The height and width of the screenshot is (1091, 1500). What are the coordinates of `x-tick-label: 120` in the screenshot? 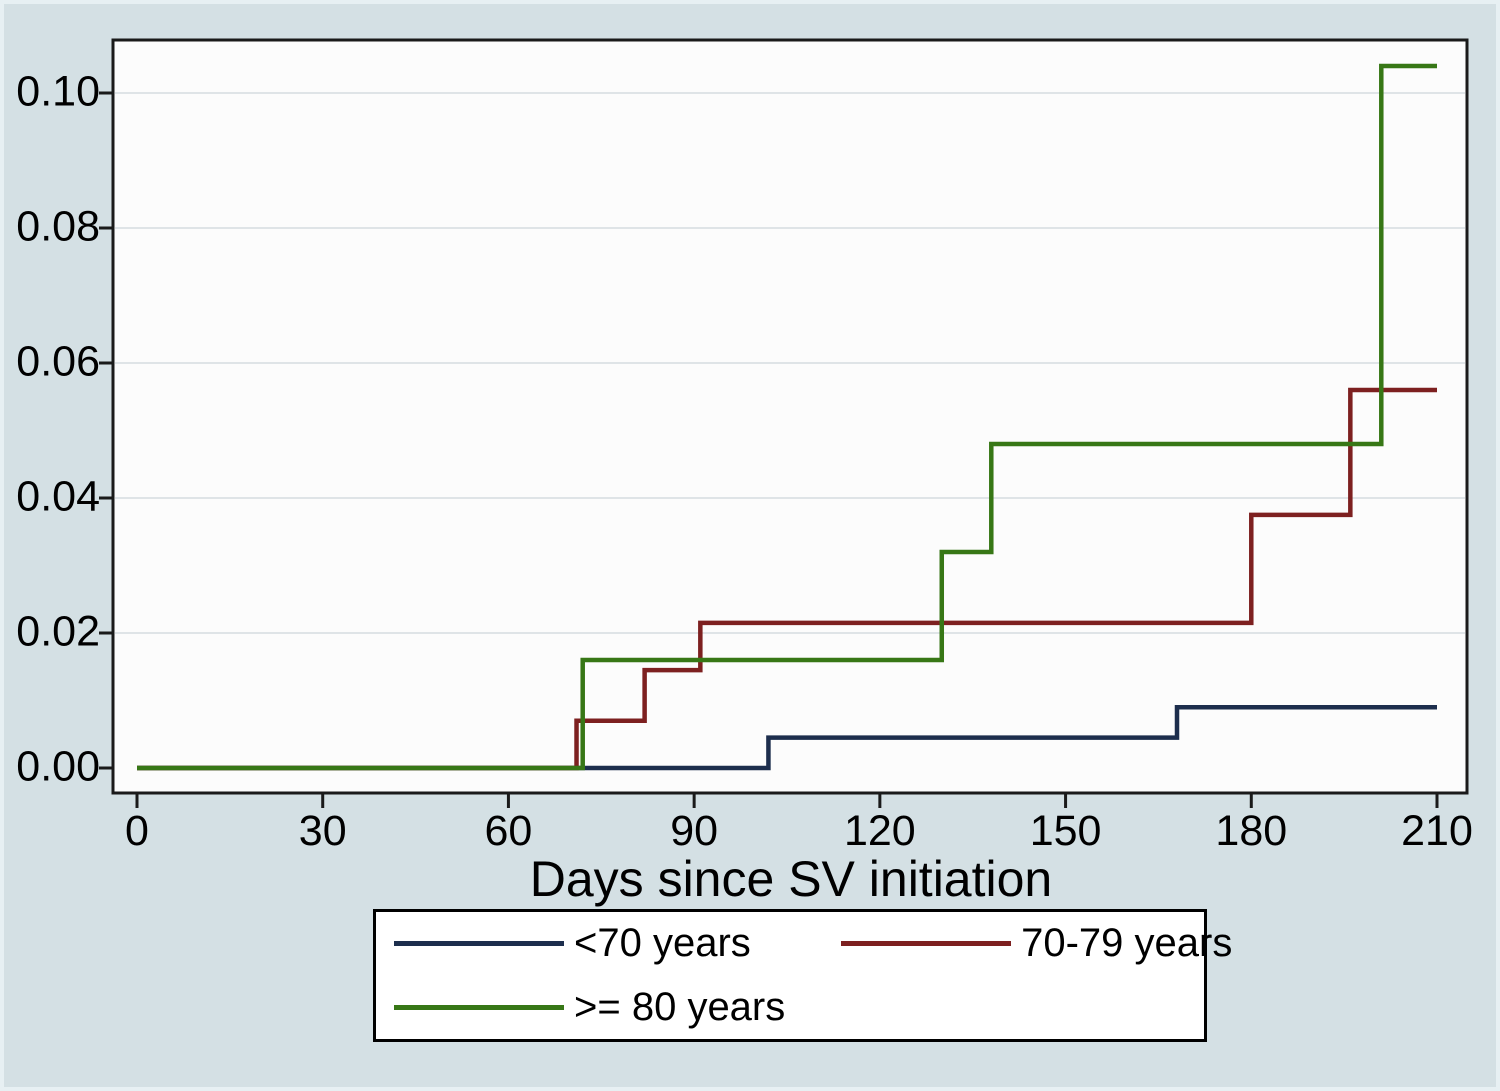 It's located at (879, 831).